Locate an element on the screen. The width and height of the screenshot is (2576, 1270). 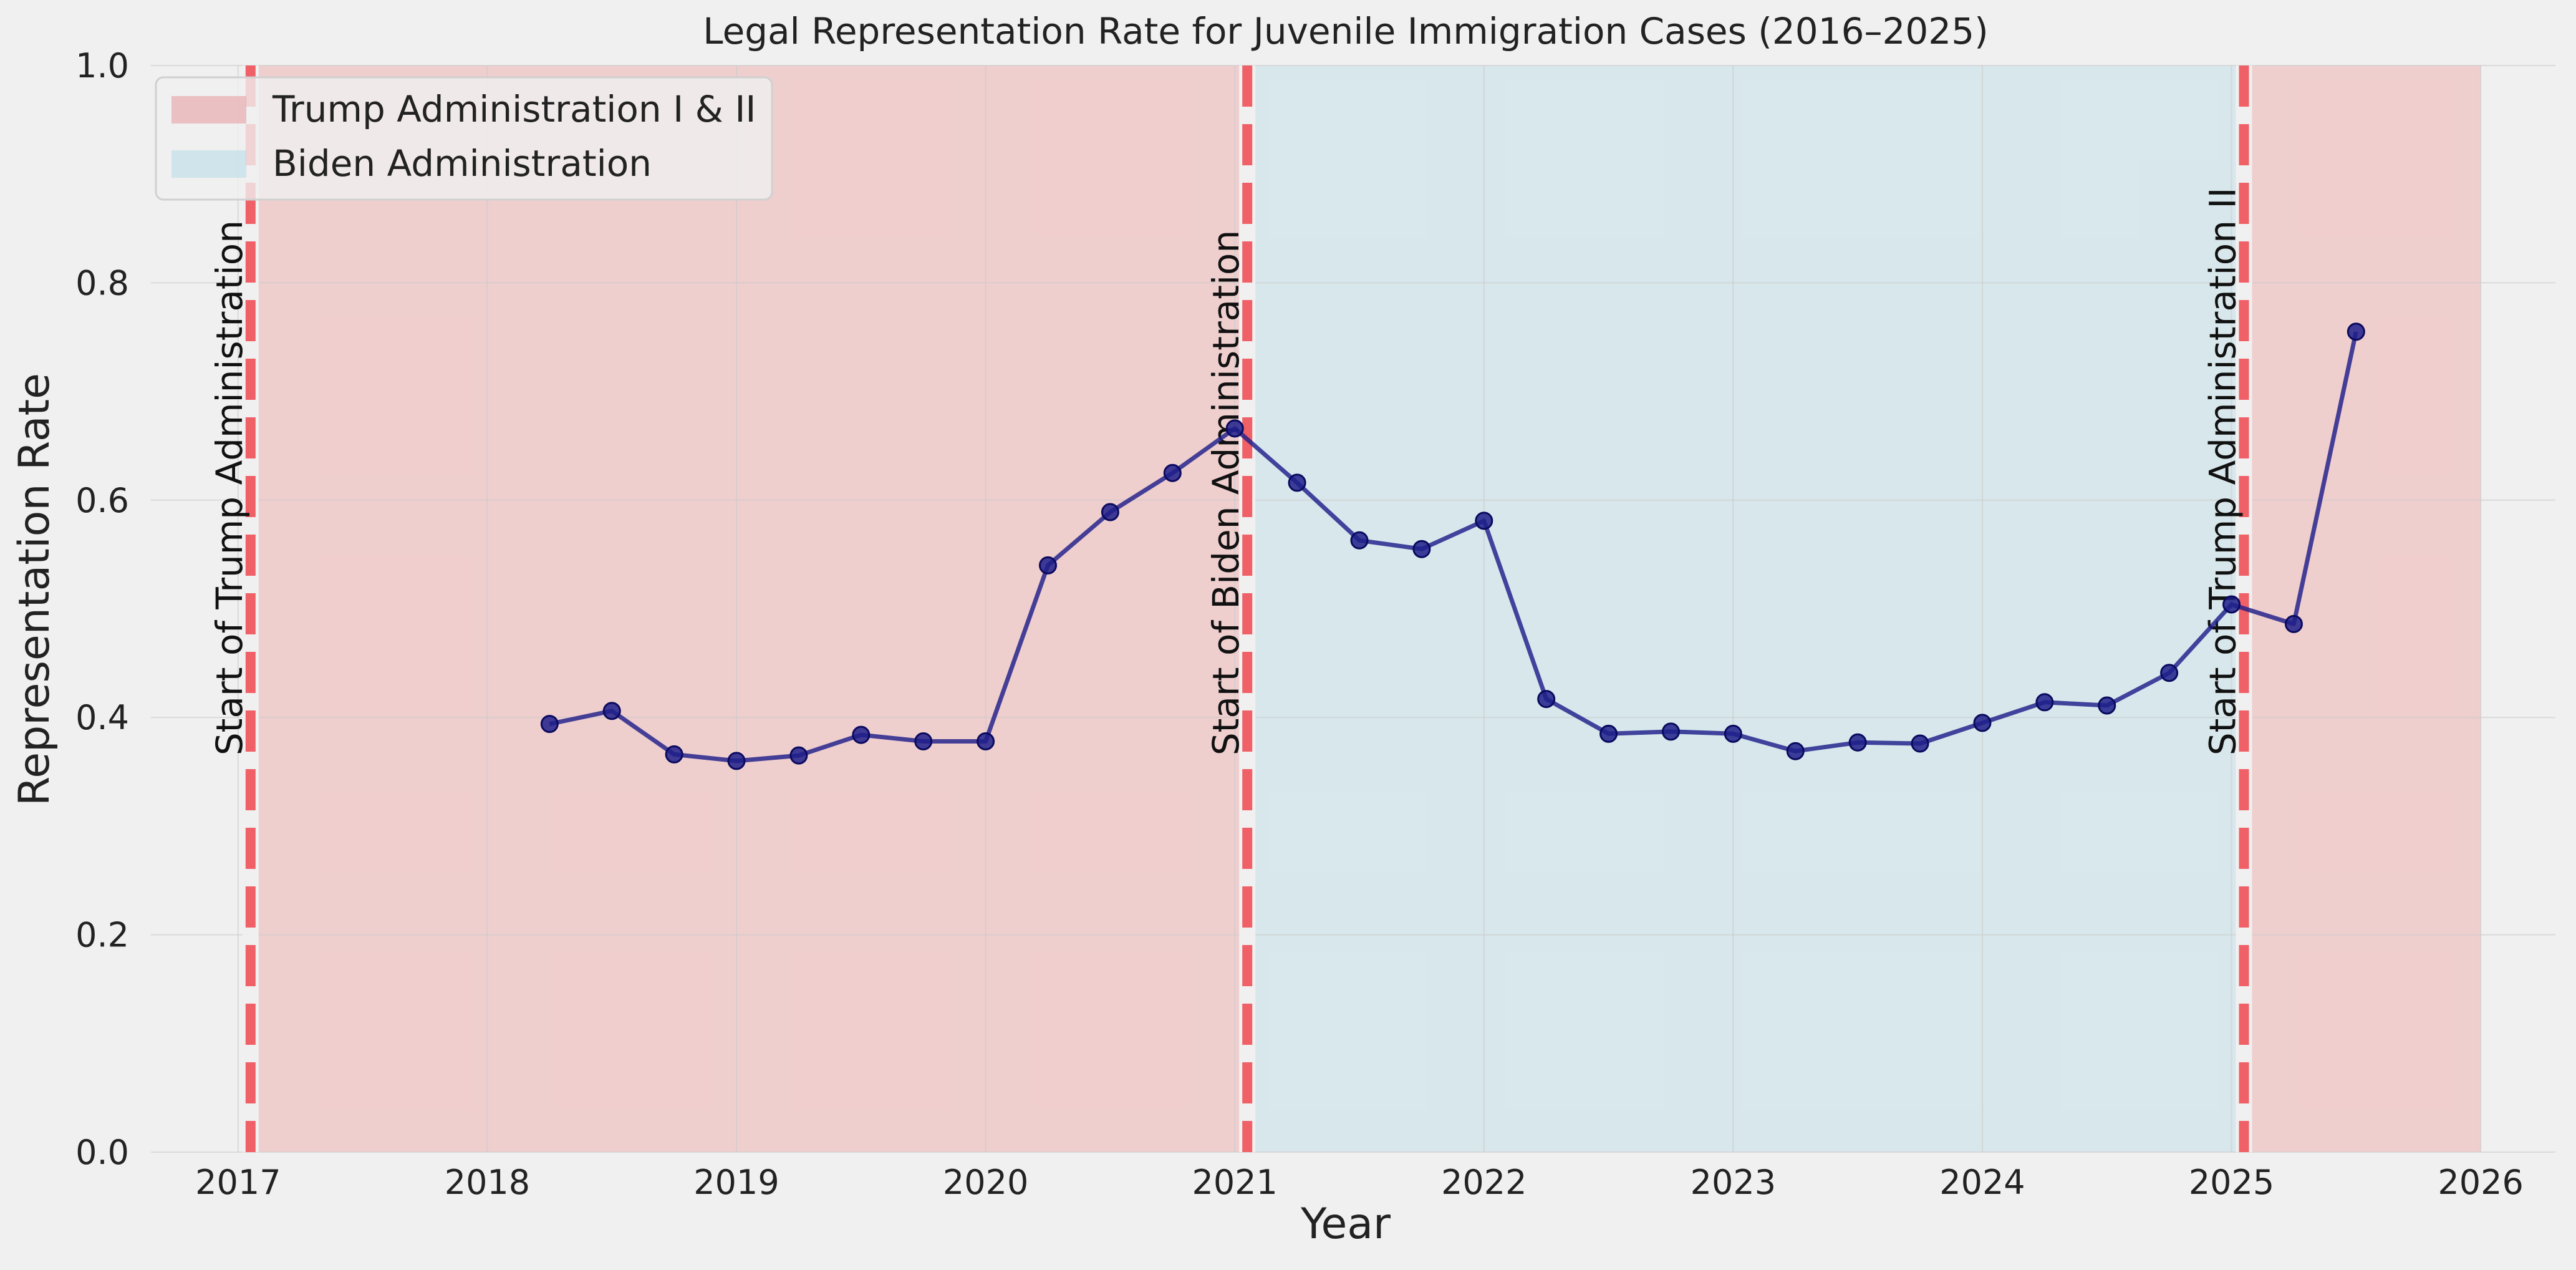
y-tick-label: 1.0 is located at coordinates (102, 65).